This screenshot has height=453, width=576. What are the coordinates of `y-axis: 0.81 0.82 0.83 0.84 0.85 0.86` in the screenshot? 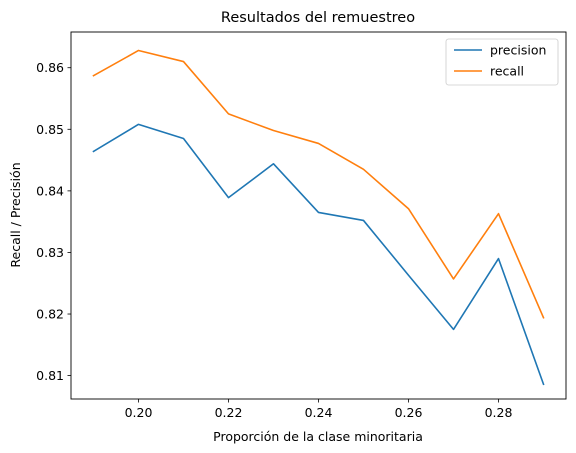 It's located at (53, 221).